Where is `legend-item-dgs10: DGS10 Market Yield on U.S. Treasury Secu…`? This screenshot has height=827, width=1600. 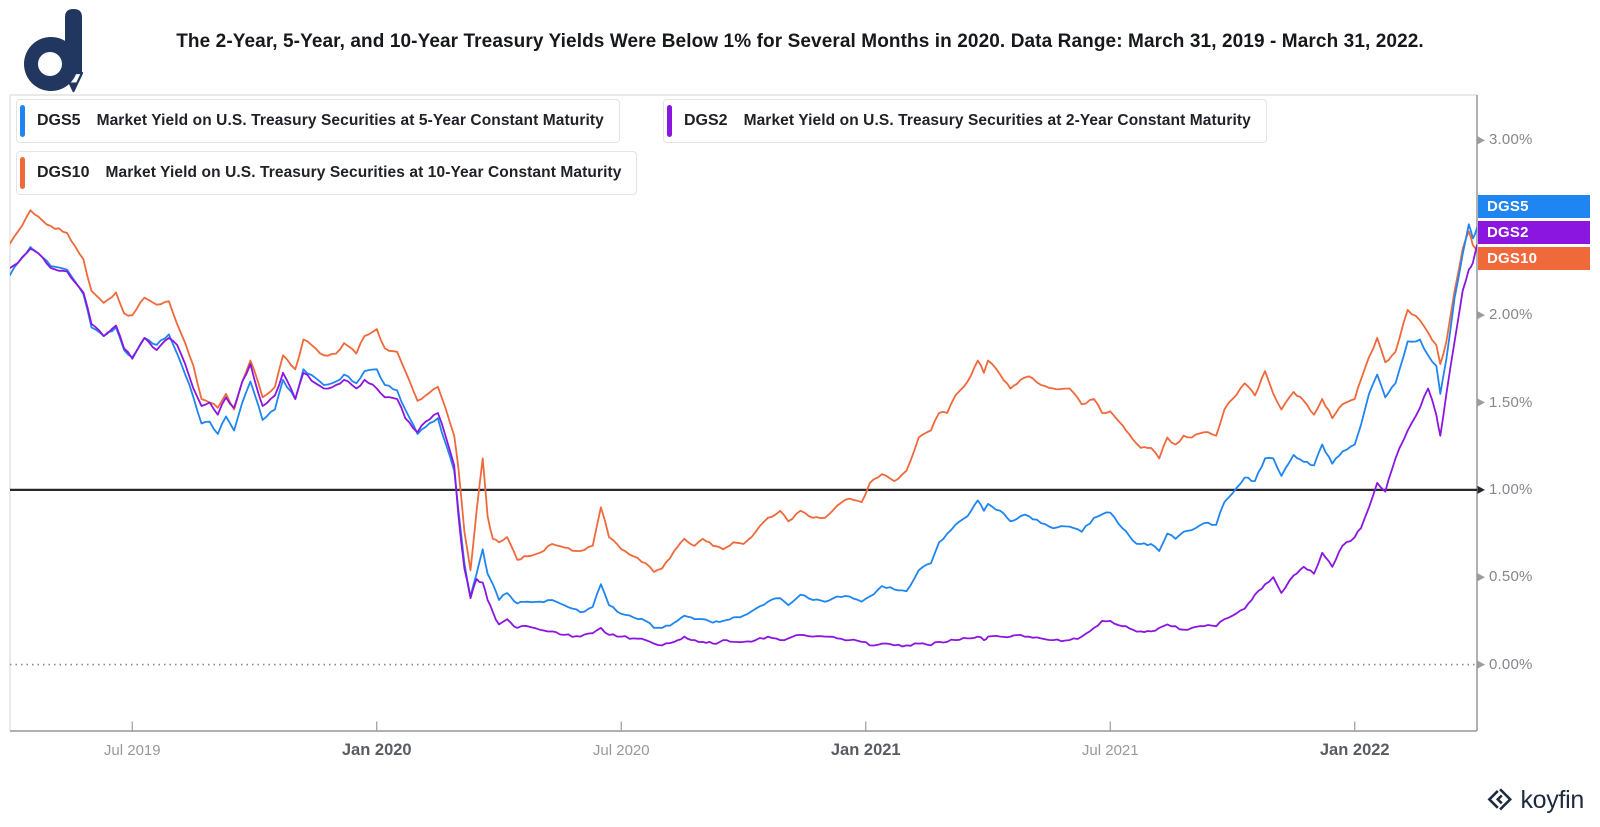 legend-item-dgs10: DGS10 Market Yield on U.S. Treasury Secu… is located at coordinates (327, 173).